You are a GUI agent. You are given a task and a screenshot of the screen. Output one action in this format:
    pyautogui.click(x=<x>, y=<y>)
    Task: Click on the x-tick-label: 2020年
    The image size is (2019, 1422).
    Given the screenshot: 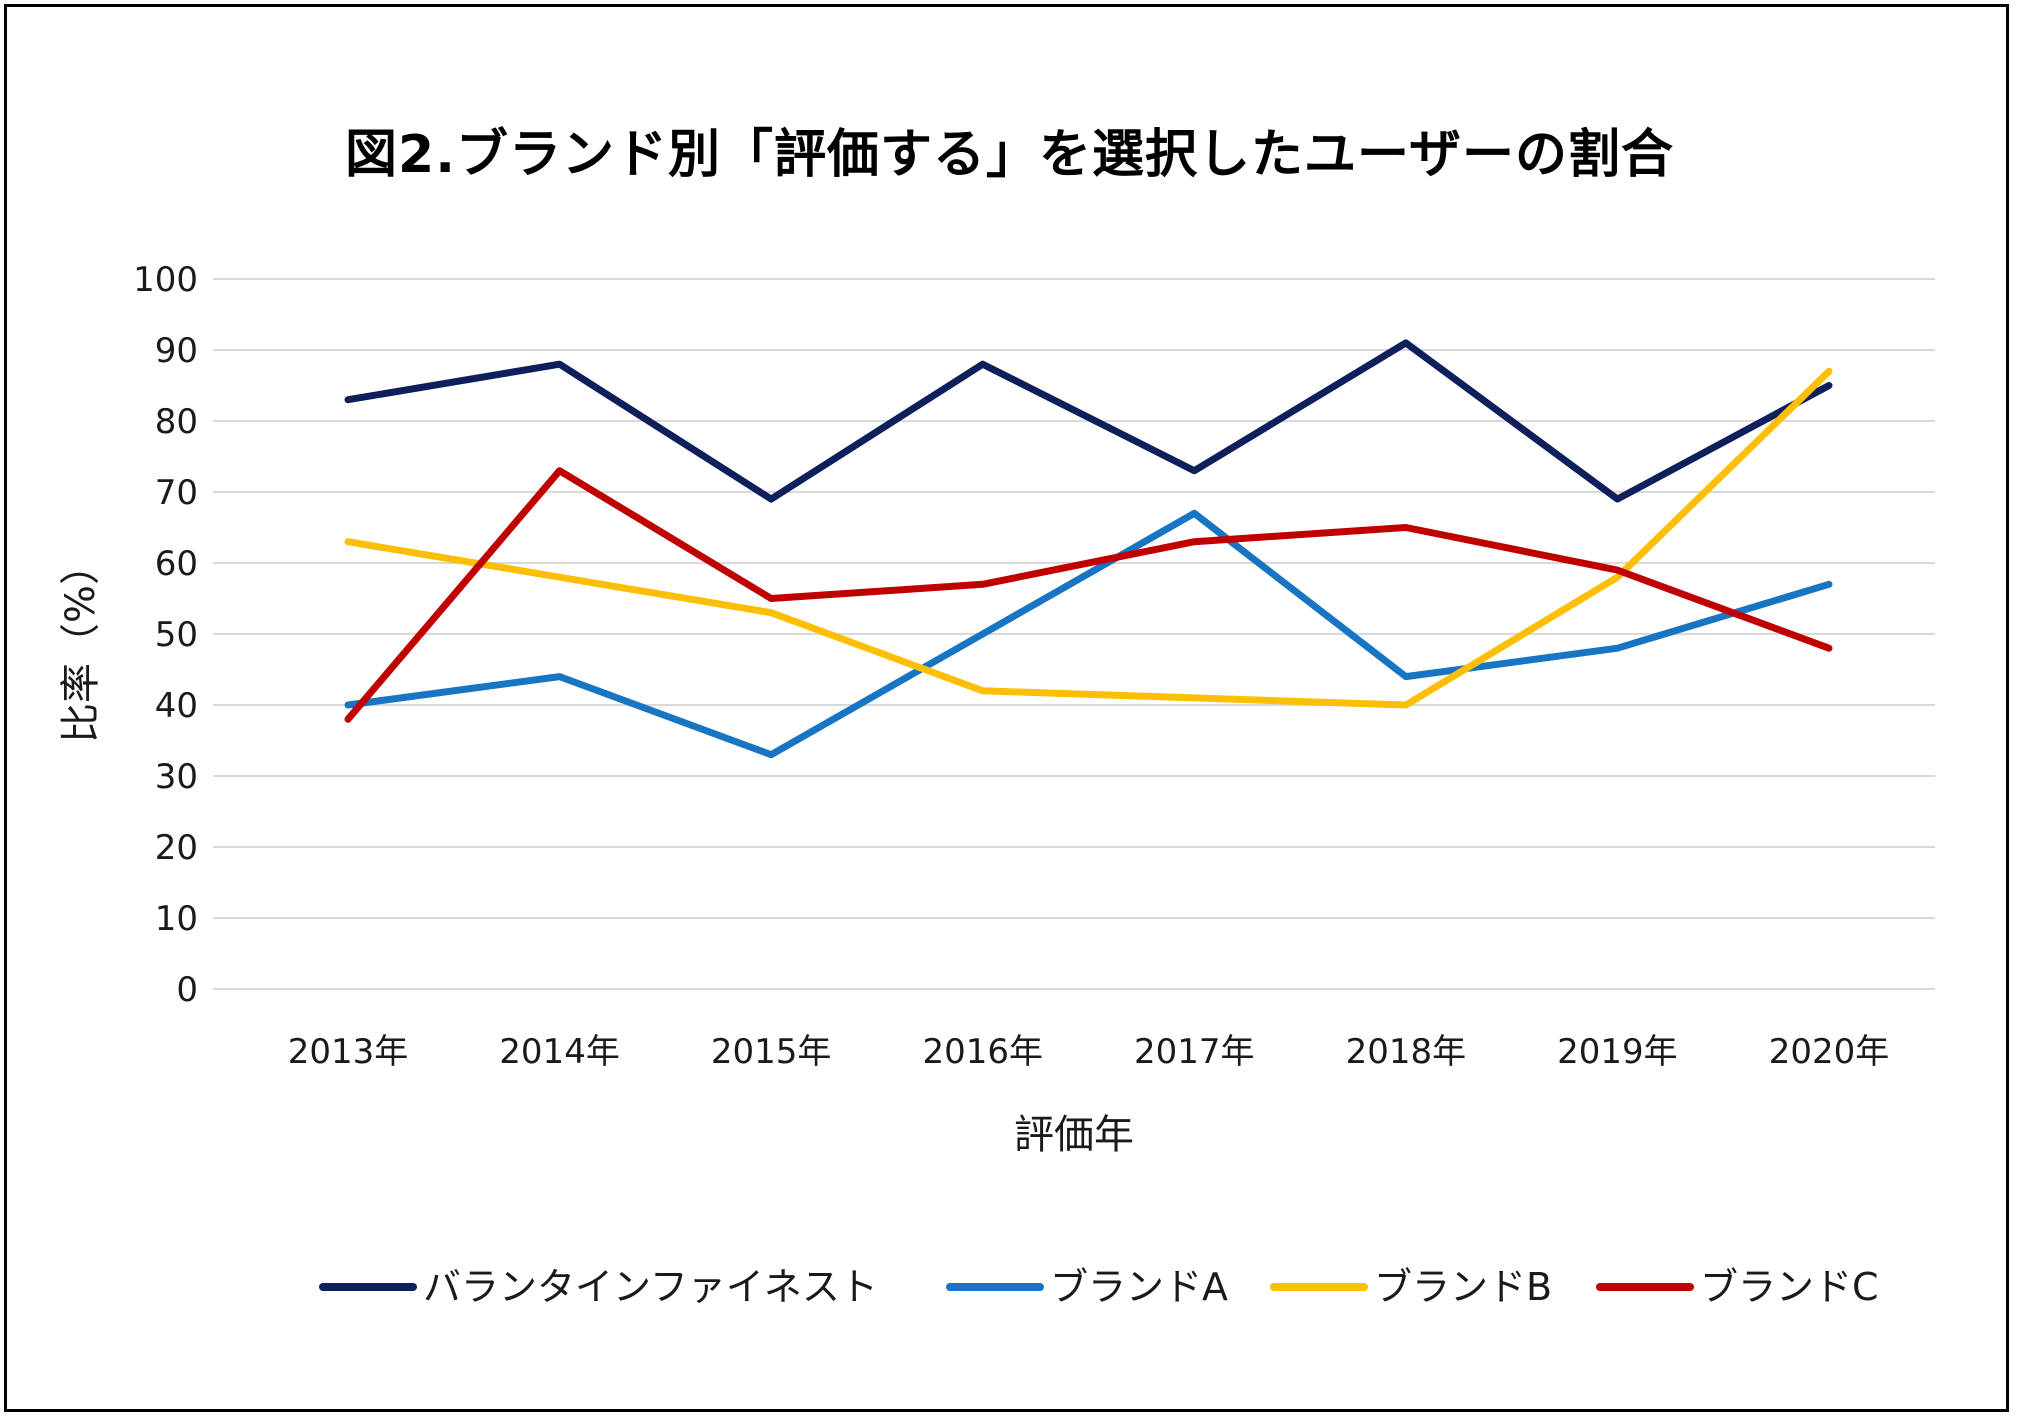 What is the action you would take?
    pyautogui.click(x=1829, y=1052)
    